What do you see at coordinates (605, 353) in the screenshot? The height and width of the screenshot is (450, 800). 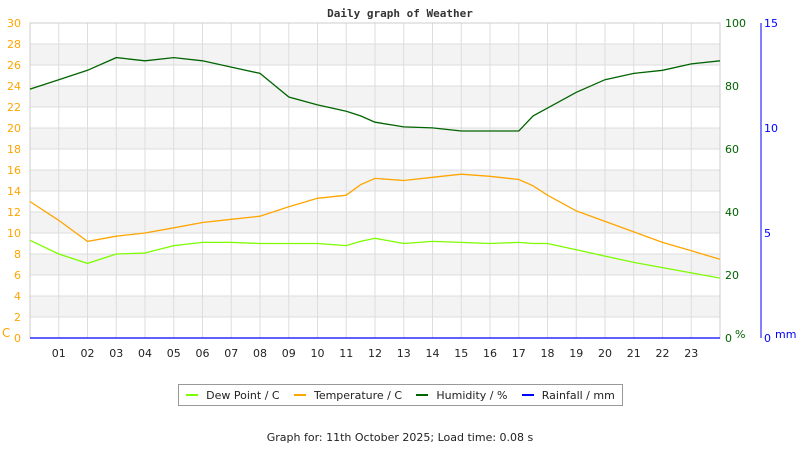 I see `x-tick-label: 20` at bounding box center [605, 353].